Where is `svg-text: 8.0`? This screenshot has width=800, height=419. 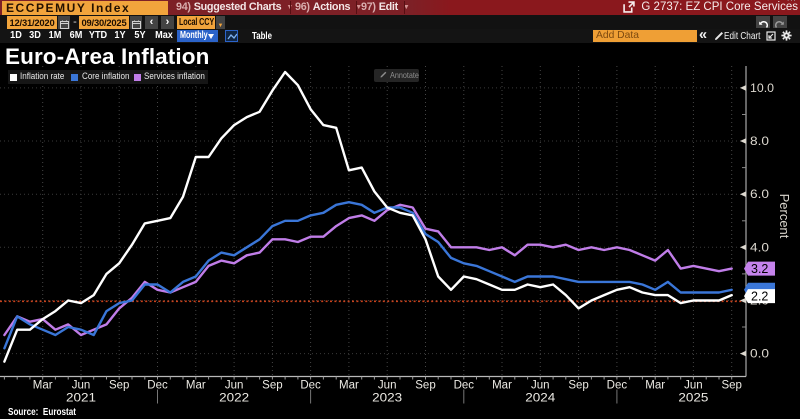
svg-text: 8.0 is located at coordinates (759, 142).